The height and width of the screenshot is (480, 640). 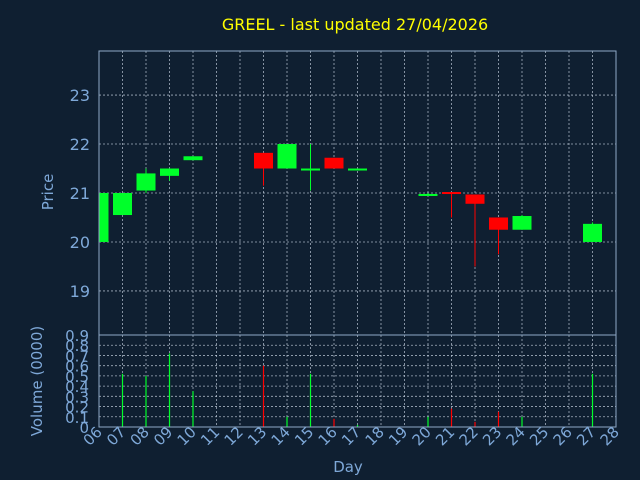 What do you see at coordinates (80, 95) in the screenshot?
I see `price-tick-label: 23` at bounding box center [80, 95].